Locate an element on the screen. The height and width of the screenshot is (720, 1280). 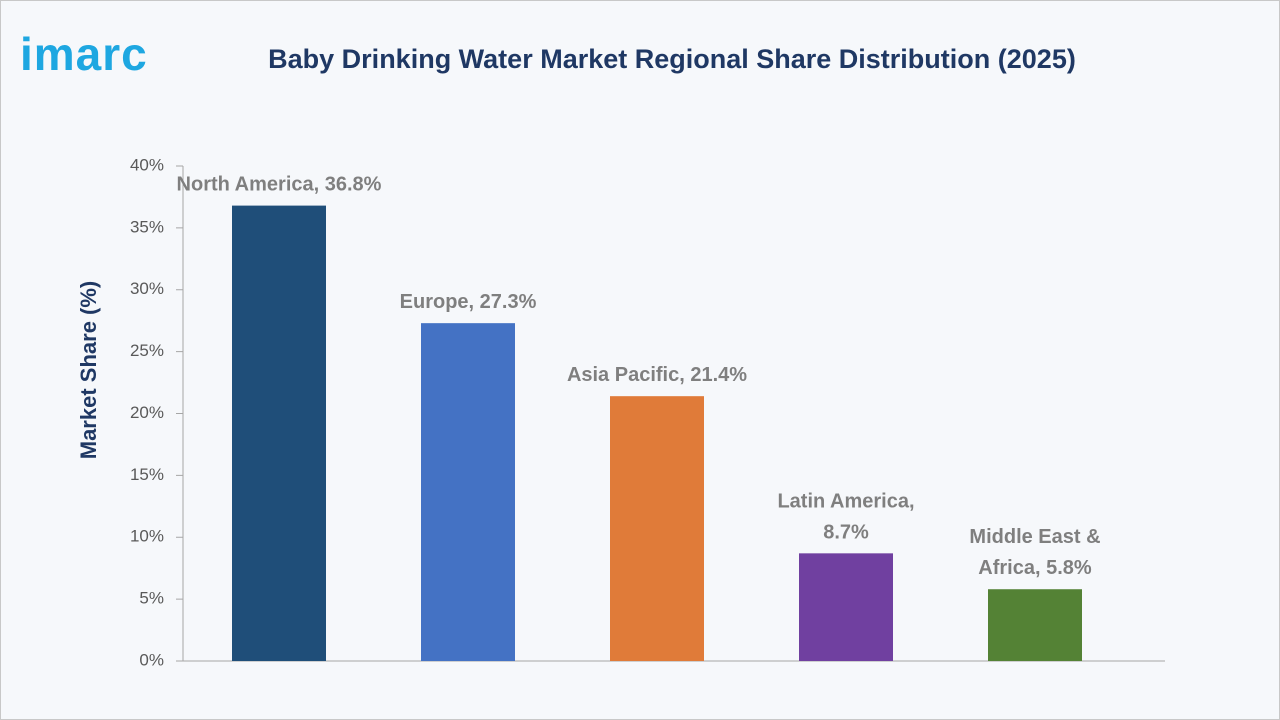
value-label: North America, 36.8% is located at coordinates (279, 185).